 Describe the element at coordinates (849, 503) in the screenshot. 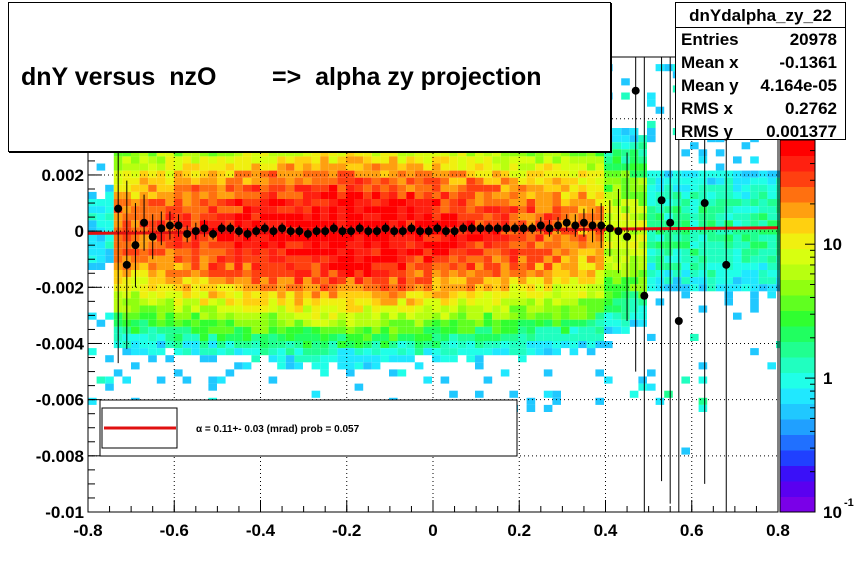

I see `palette-label-exponent: -1` at that location.